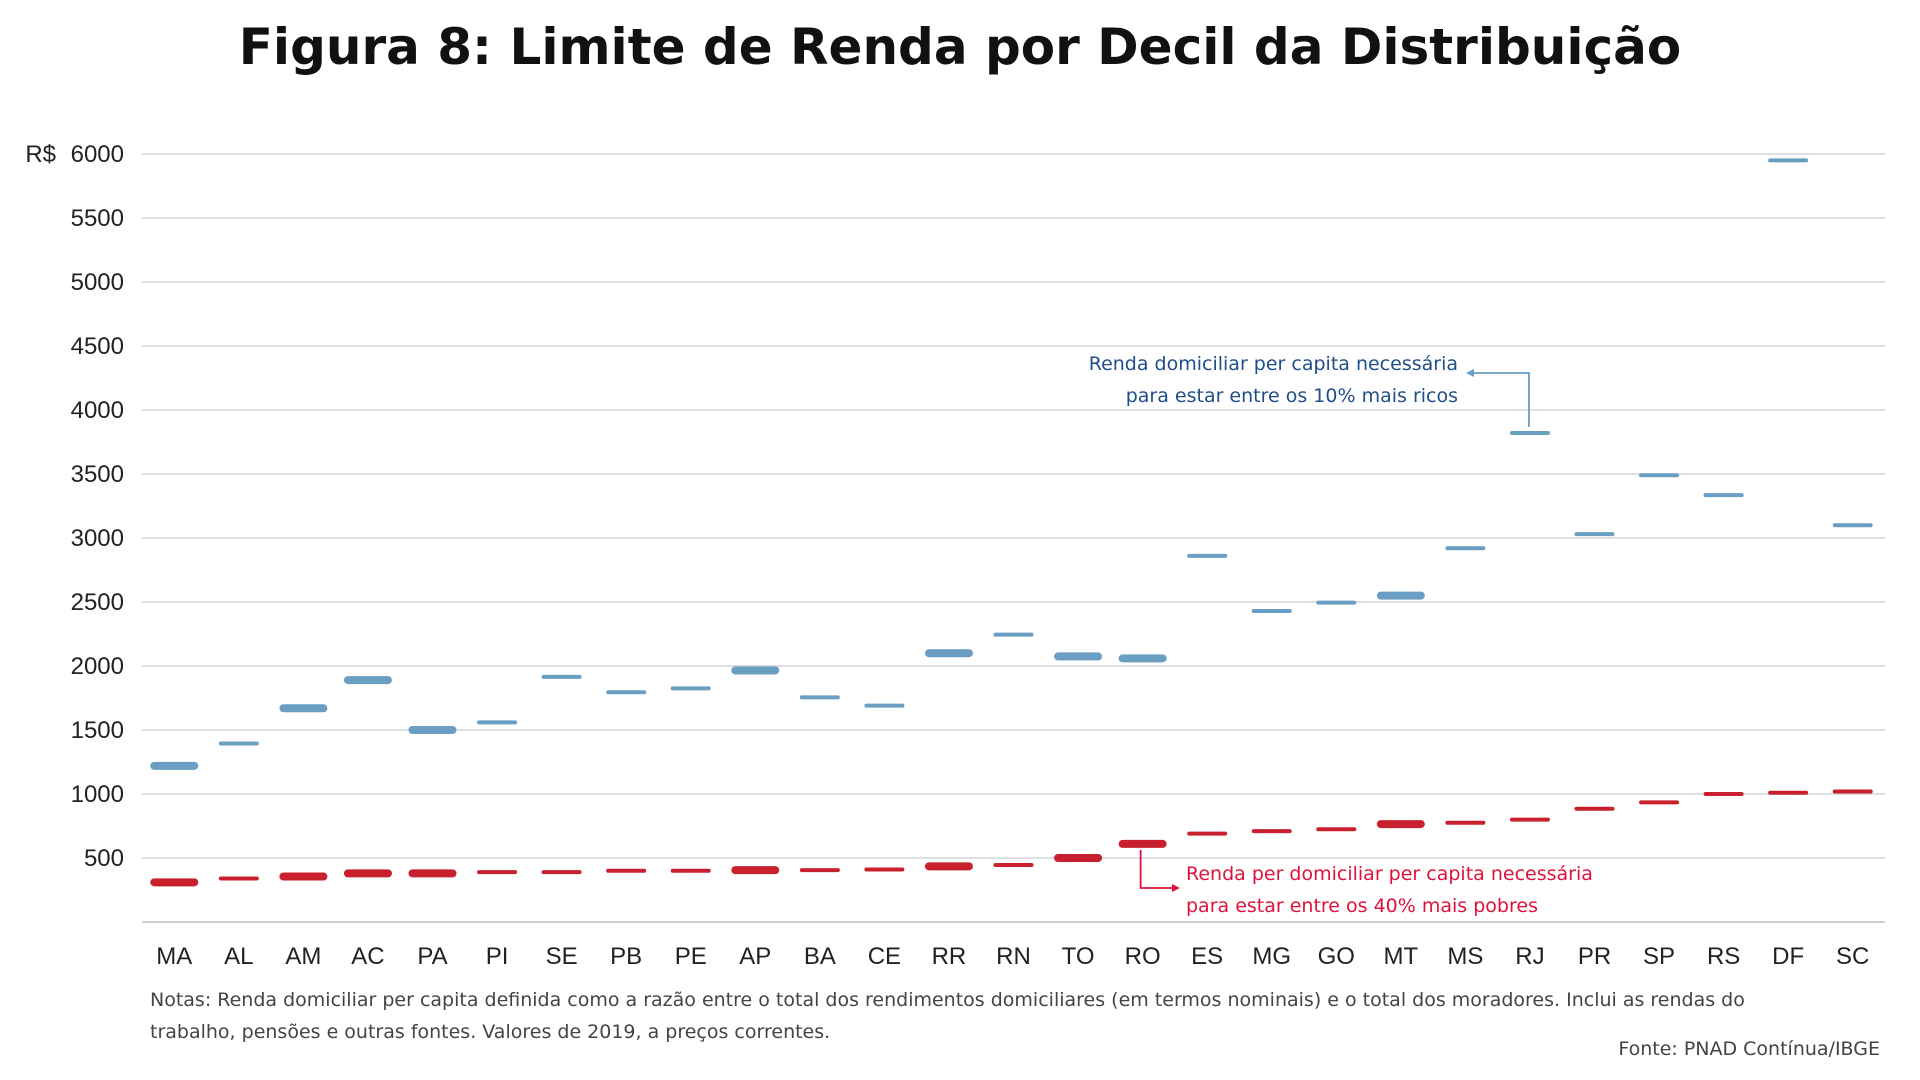 Image resolution: width=1920 pixels, height=1080 pixels. Describe the element at coordinates (1273, 364) in the screenshot. I see `annotation-text: Renda domiciliar per capita necessária` at that location.